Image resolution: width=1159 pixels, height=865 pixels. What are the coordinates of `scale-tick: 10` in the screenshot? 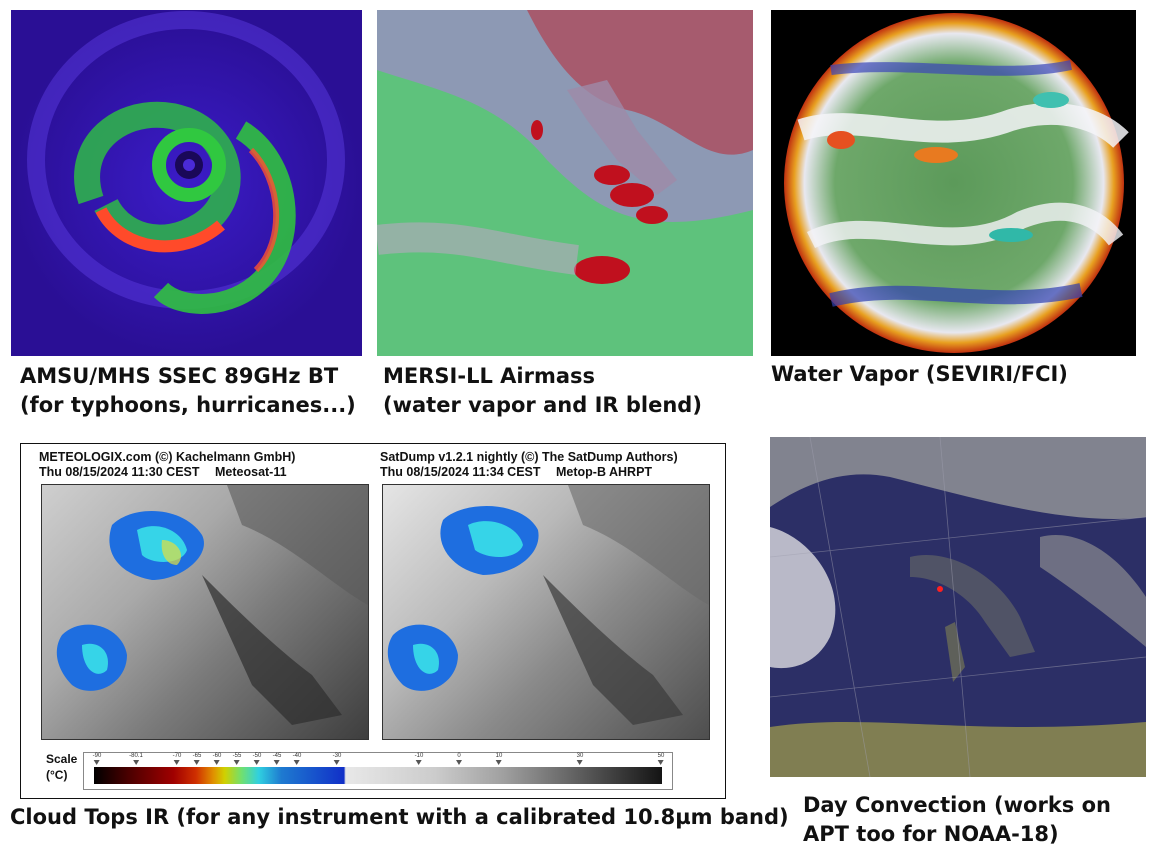 It's located at (499, 759).